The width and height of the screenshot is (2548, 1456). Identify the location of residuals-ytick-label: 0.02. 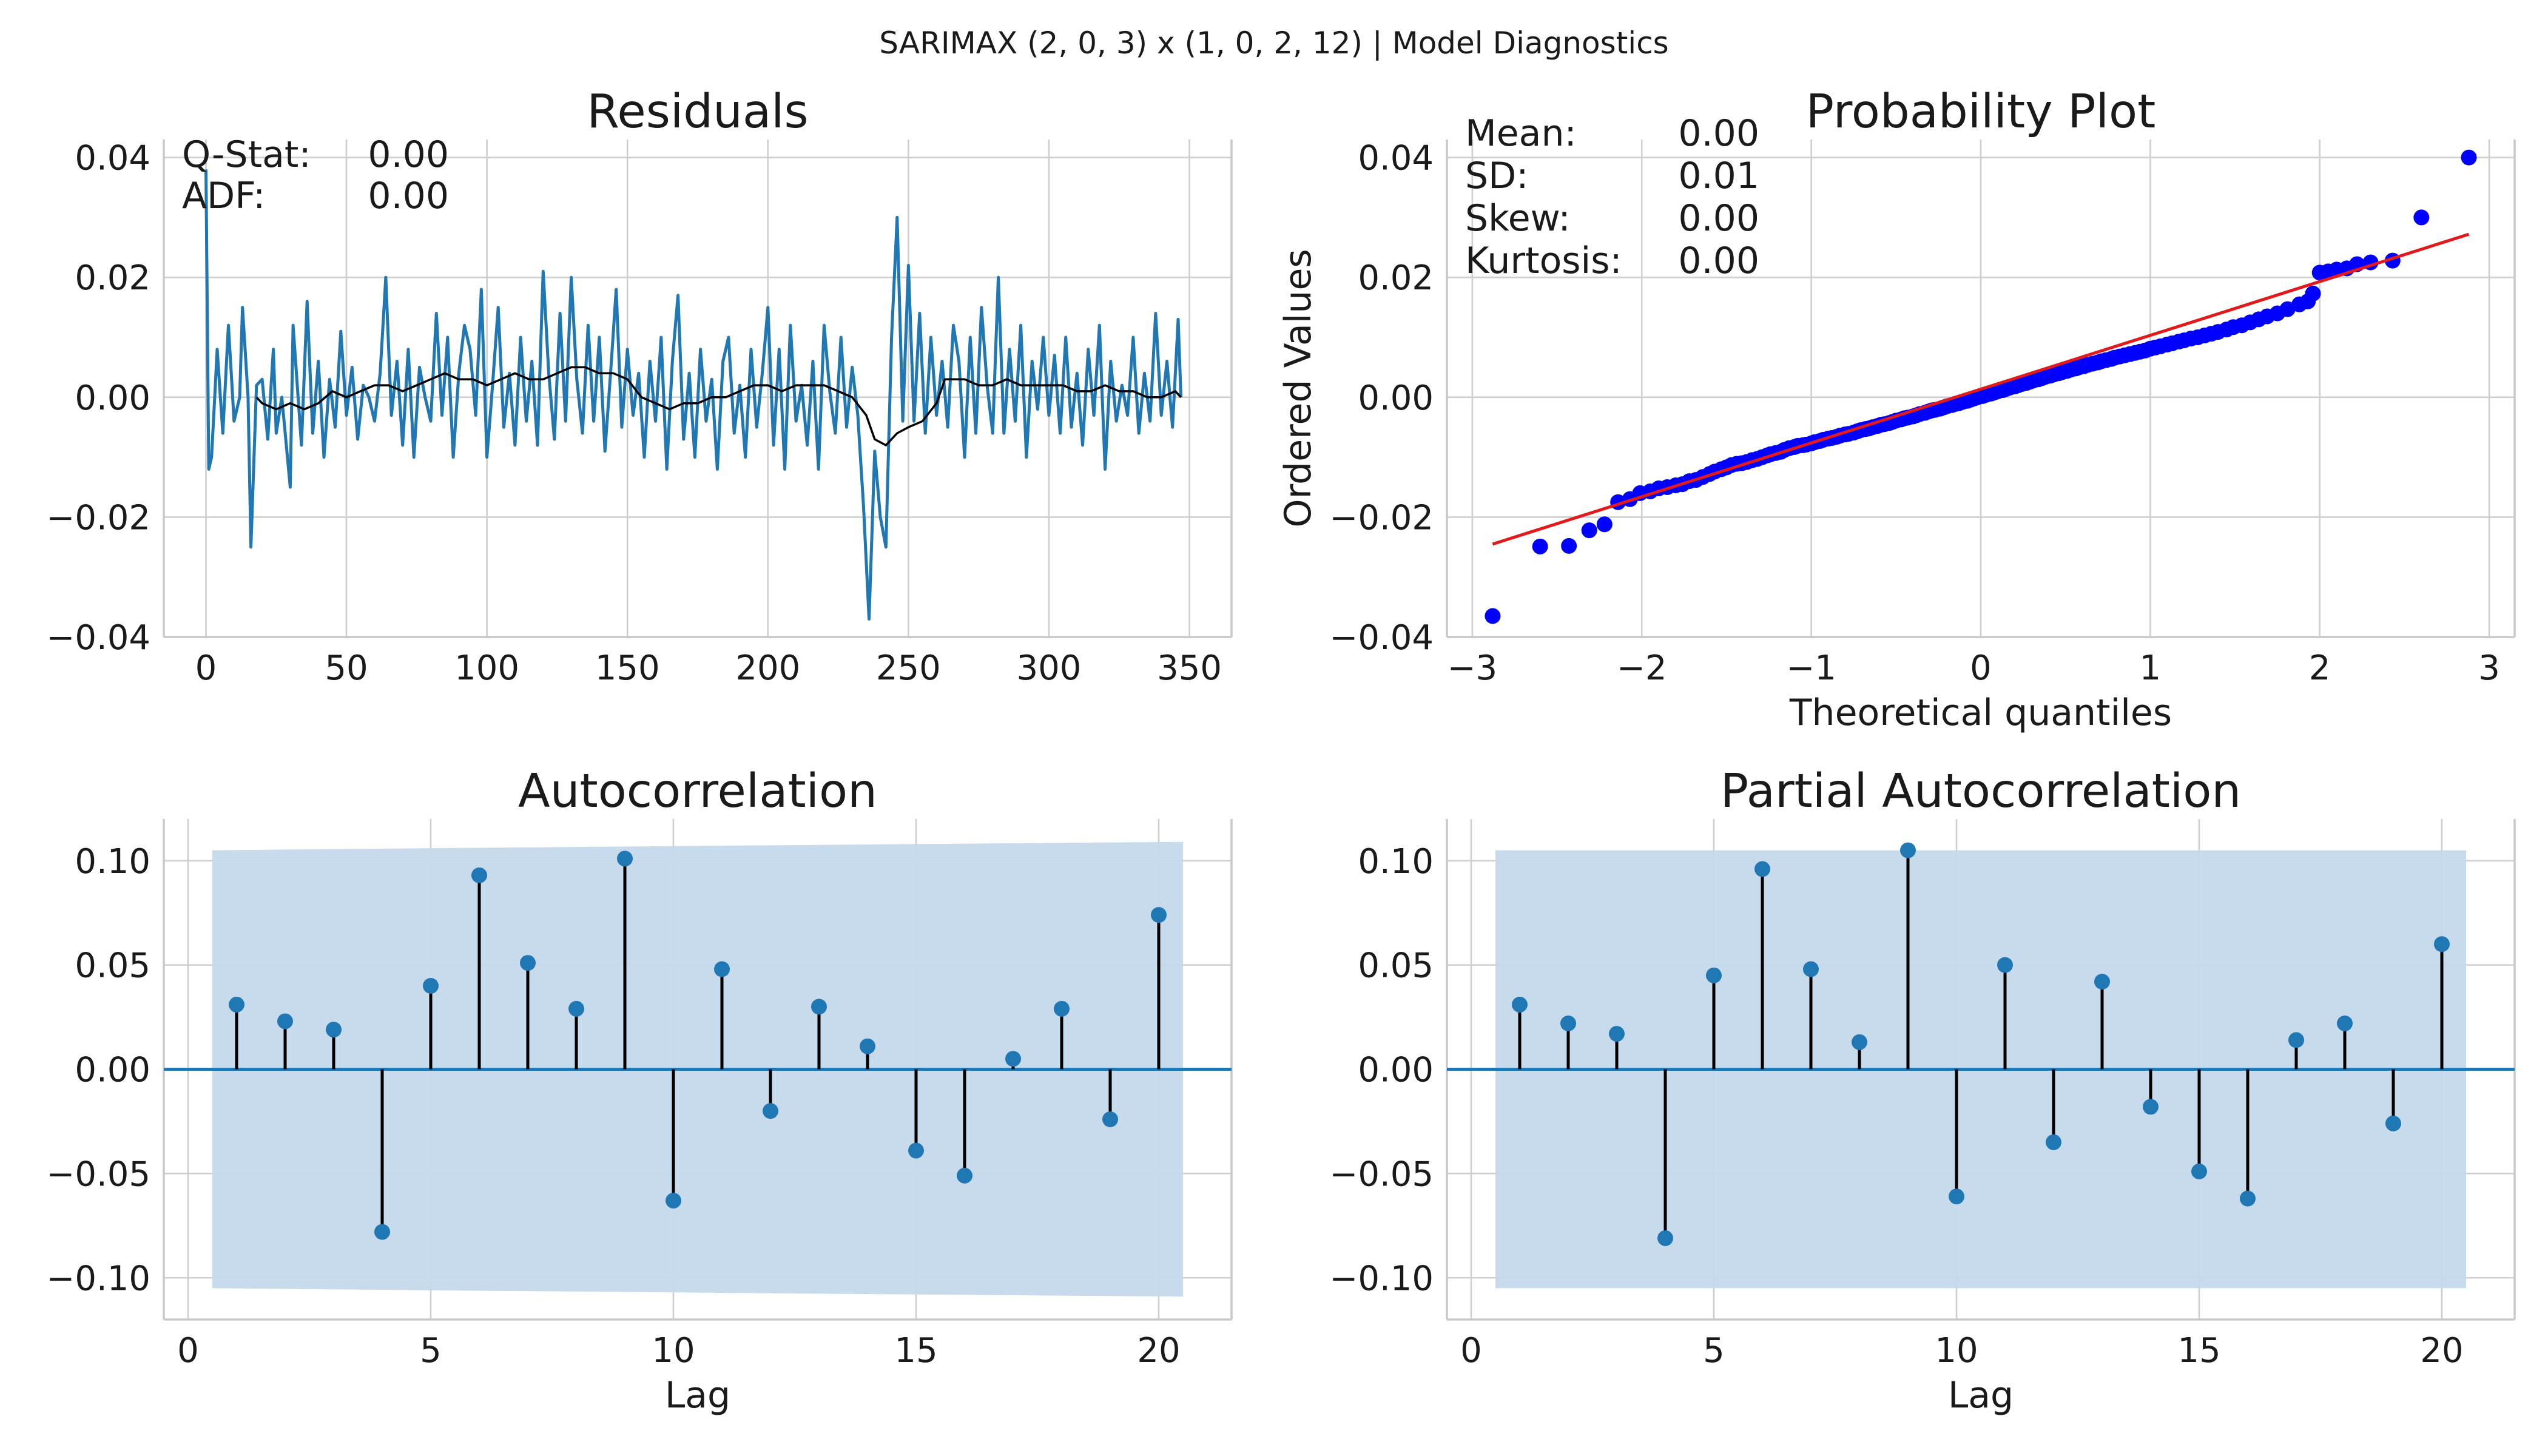
(112, 278).